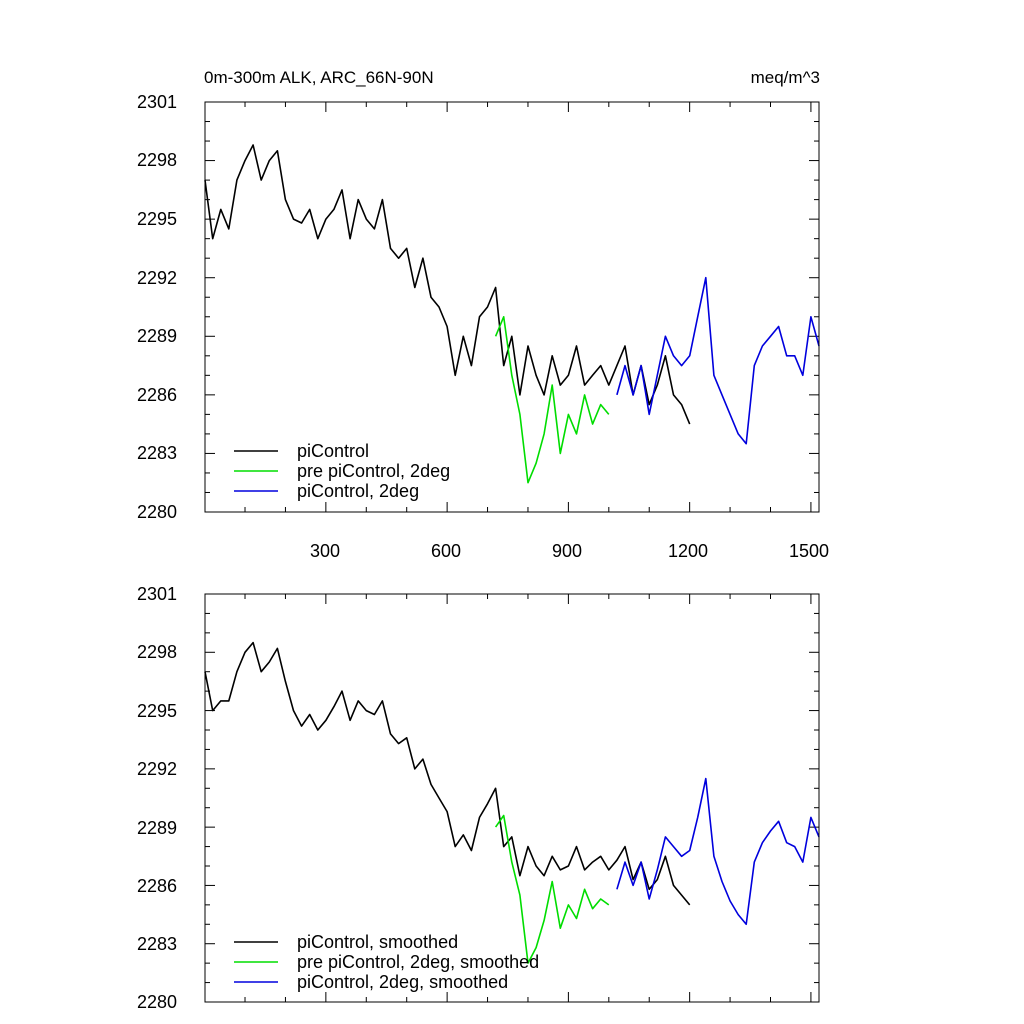 The image size is (1024, 1024). Describe the element at coordinates (785, 77) in the screenshot. I see `units-label: meq/m^3` at that location.